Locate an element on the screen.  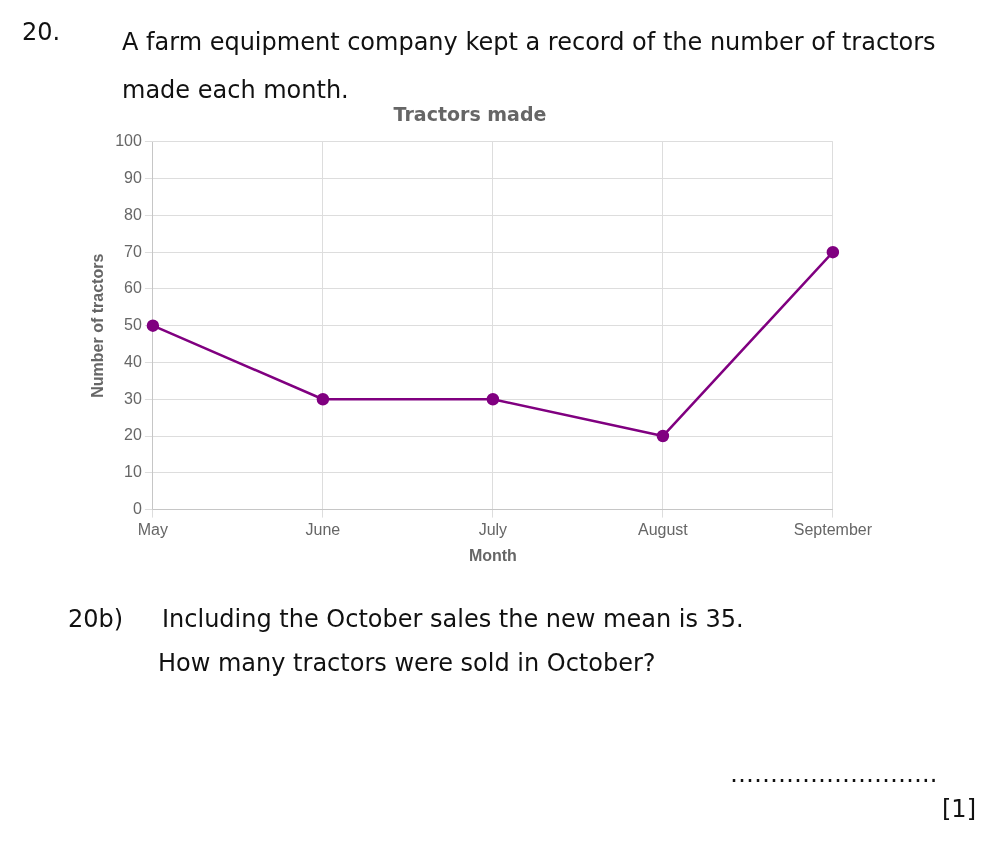
y-tick-label: 70 is located at coordinates (133, 251).